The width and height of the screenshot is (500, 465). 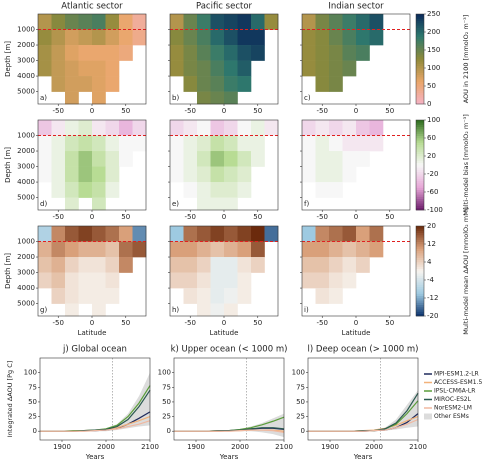 I want to click on chart-title: l) Deep ocean (> 1000 m), so click(x=363, y=350).